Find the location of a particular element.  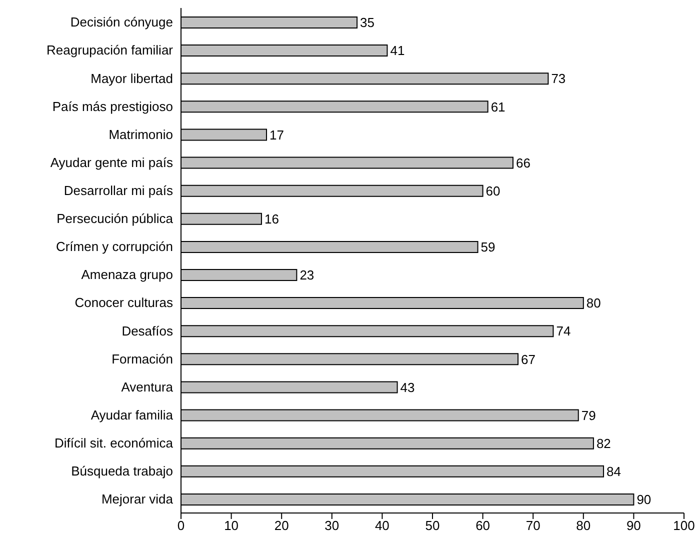

x-tick-label: 50 is located at coordinates (432, 526).